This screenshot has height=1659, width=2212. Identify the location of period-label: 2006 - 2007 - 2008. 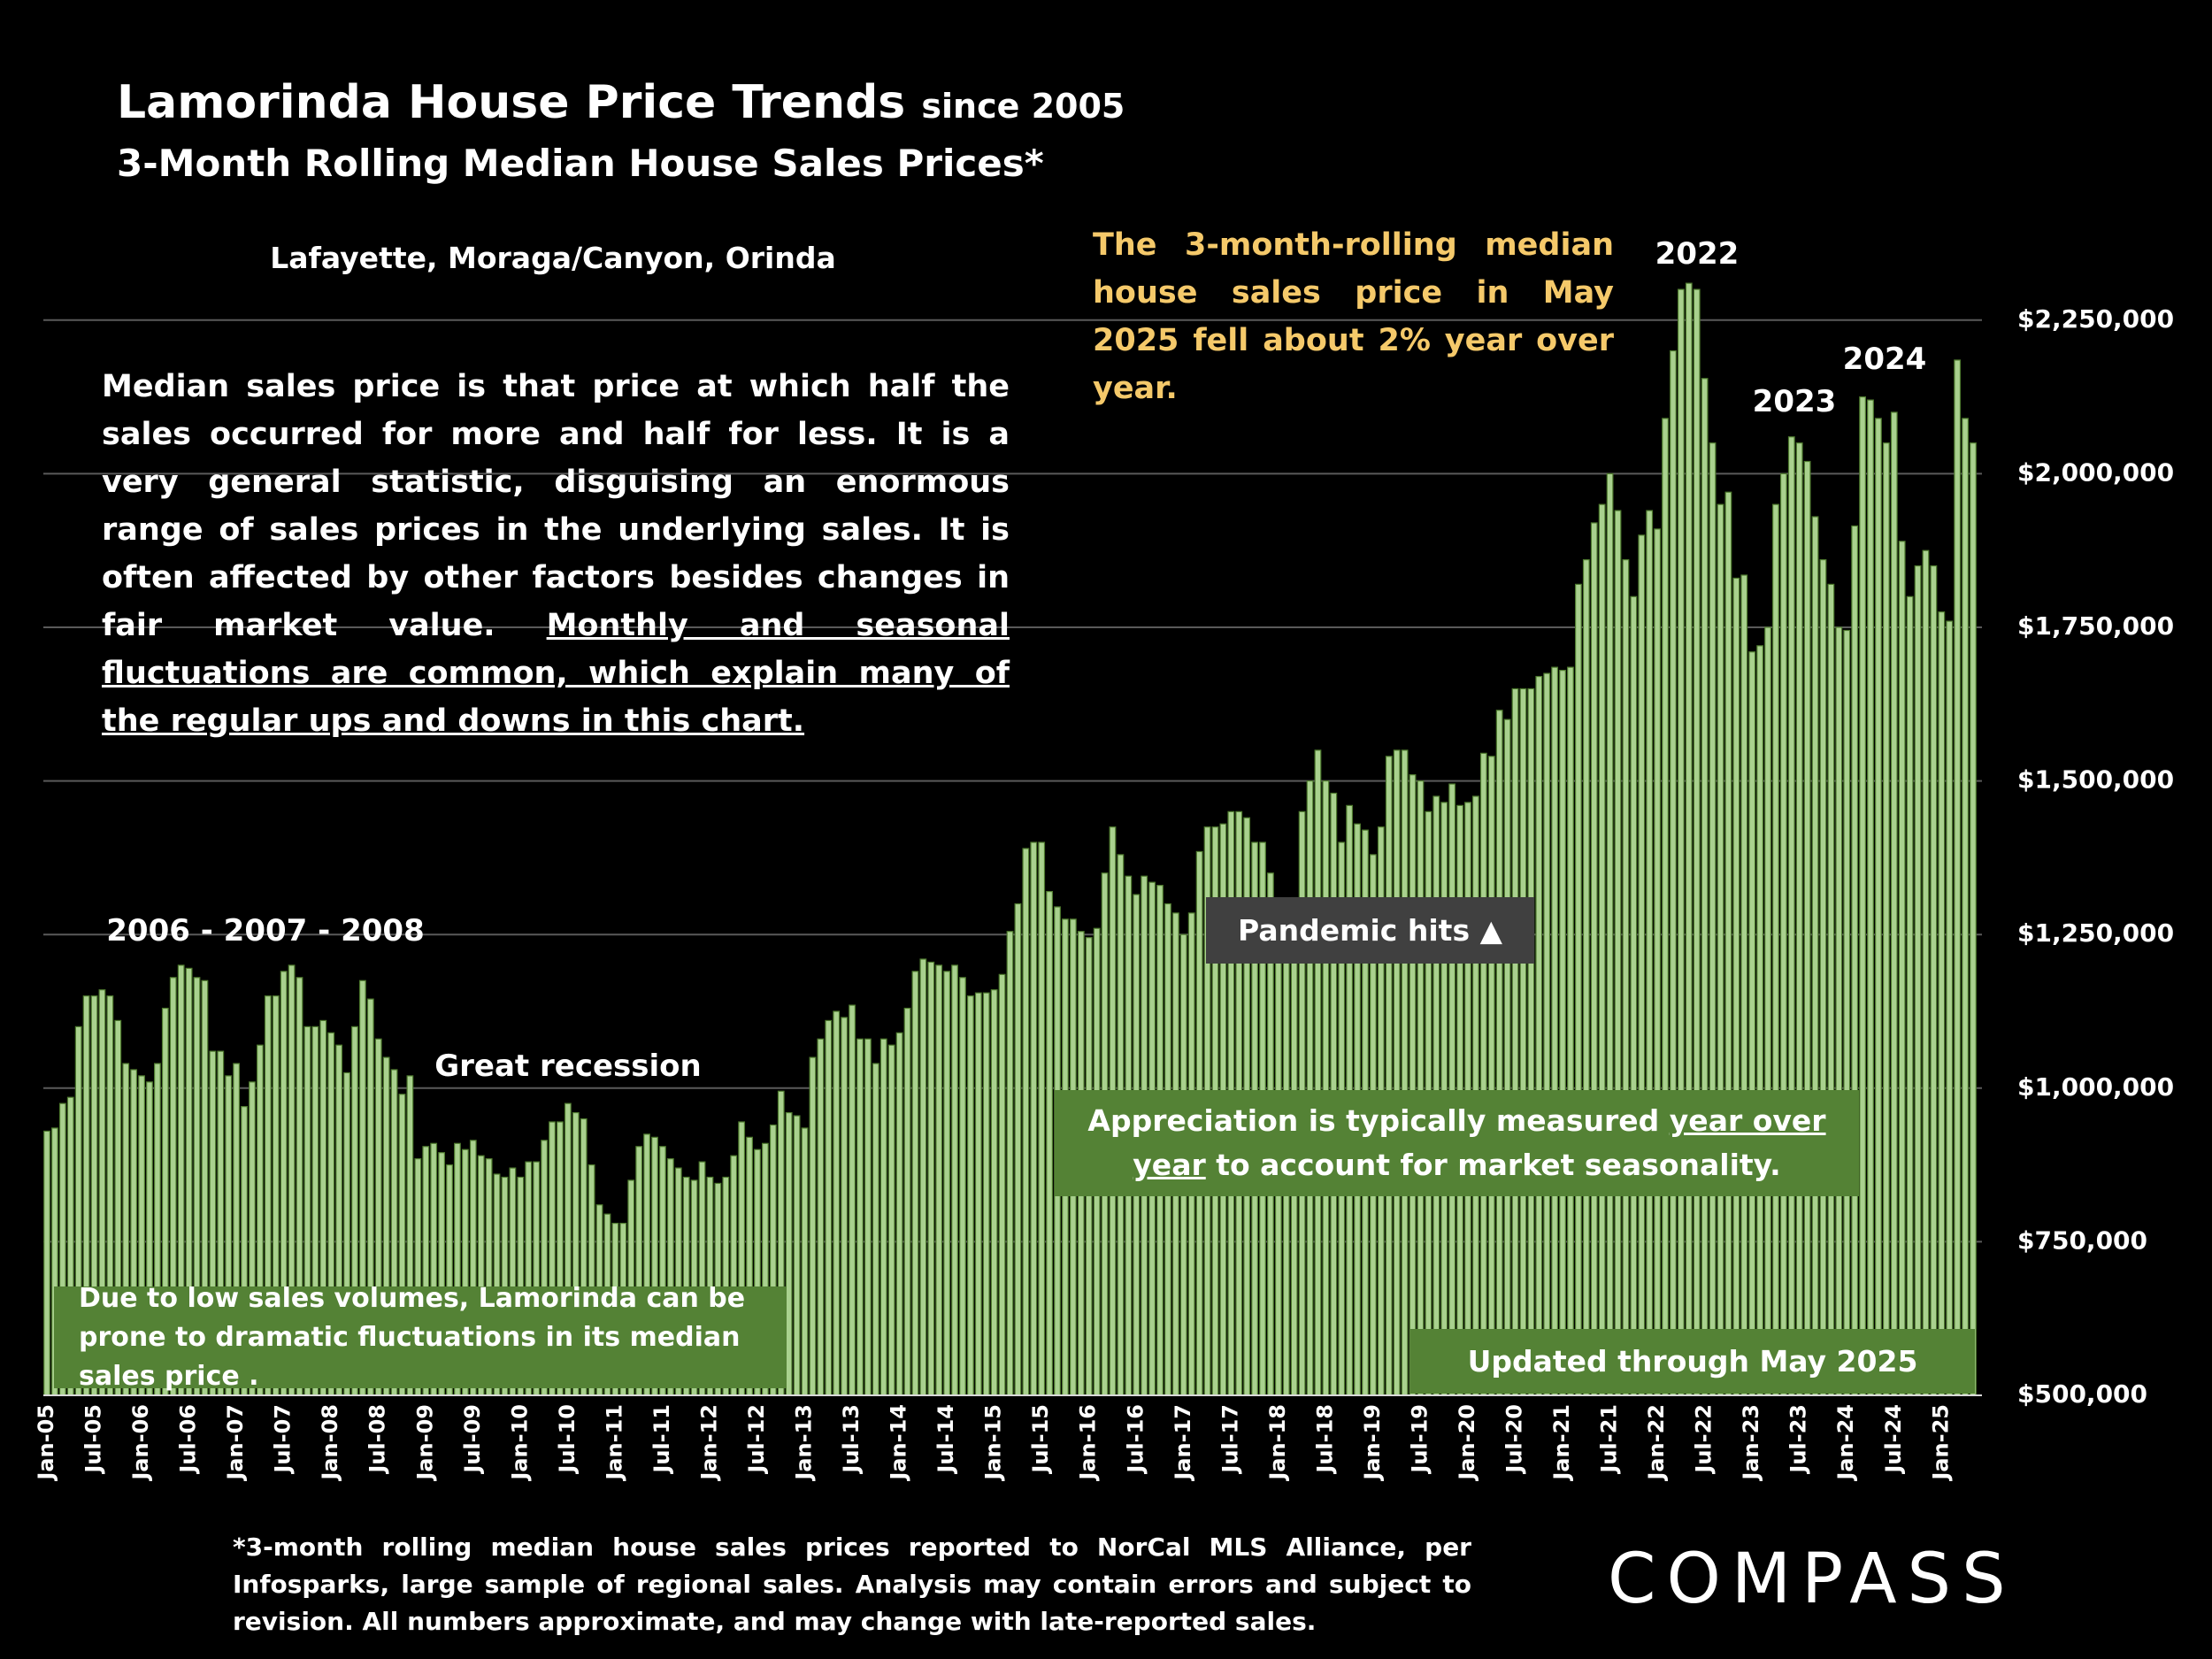
(266, 931).